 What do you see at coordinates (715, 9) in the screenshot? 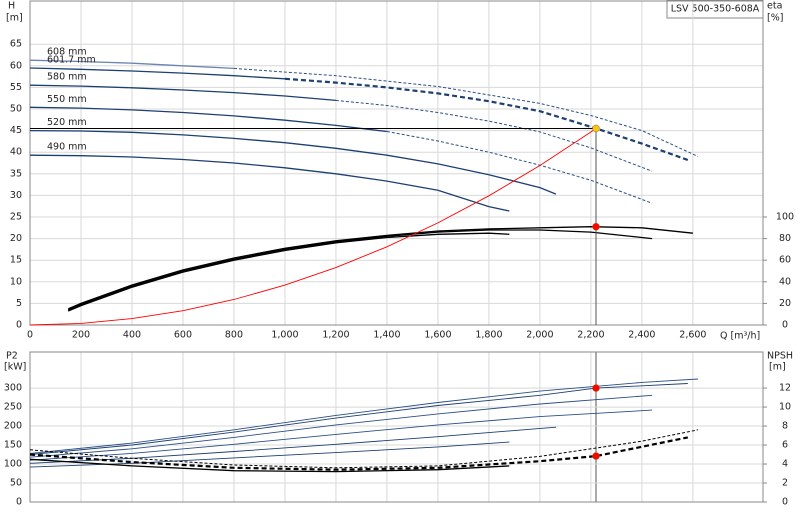
I see `chart-title: LSV 500-350-608A` at bounding box center [715, 9].